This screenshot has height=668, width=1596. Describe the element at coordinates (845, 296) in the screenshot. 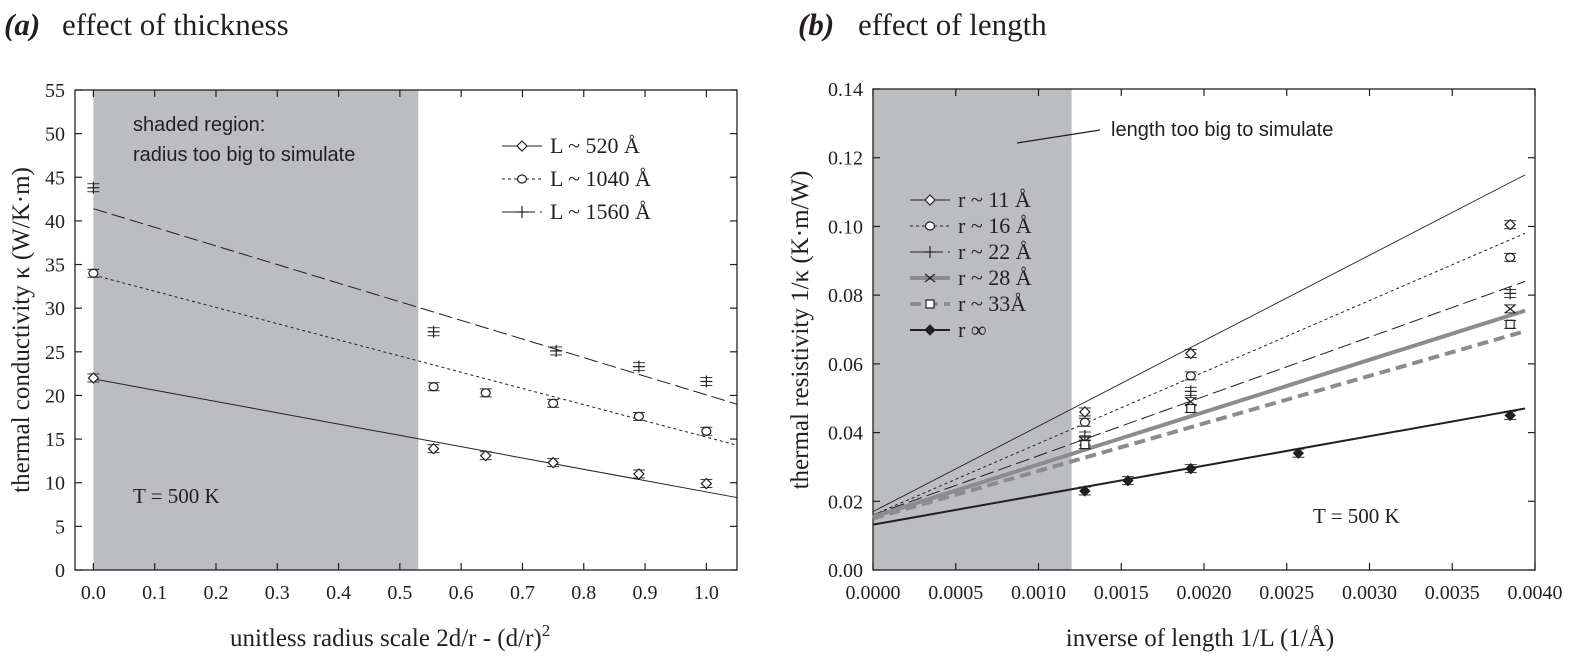

I see `panel-b-ytick-label: 0.08` at that location.